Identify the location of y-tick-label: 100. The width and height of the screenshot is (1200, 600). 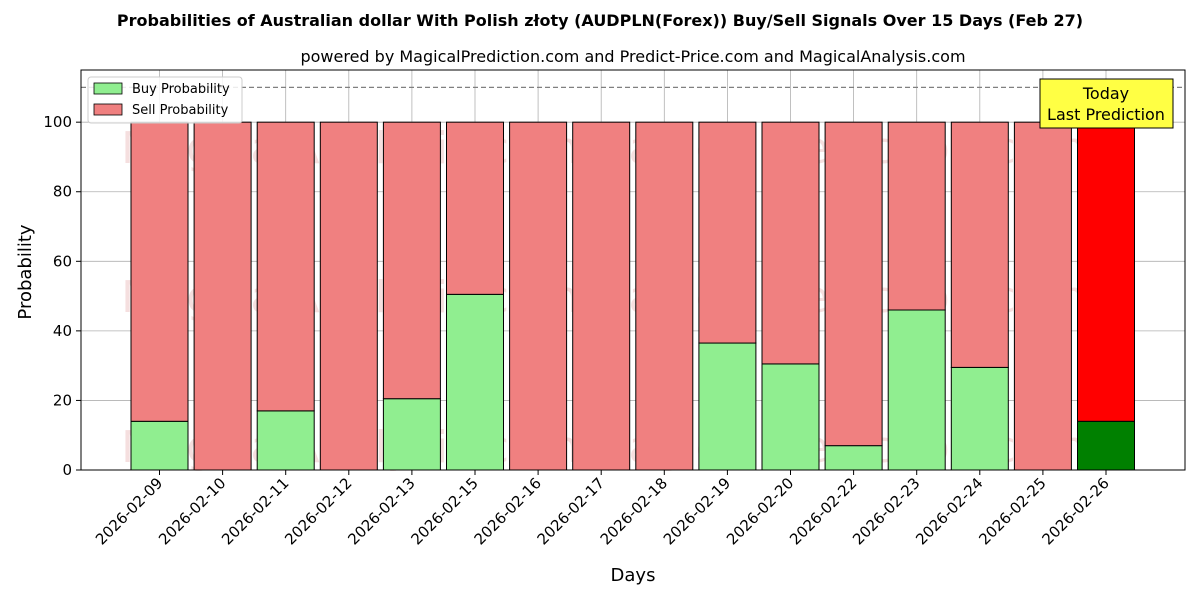
(57, 122).